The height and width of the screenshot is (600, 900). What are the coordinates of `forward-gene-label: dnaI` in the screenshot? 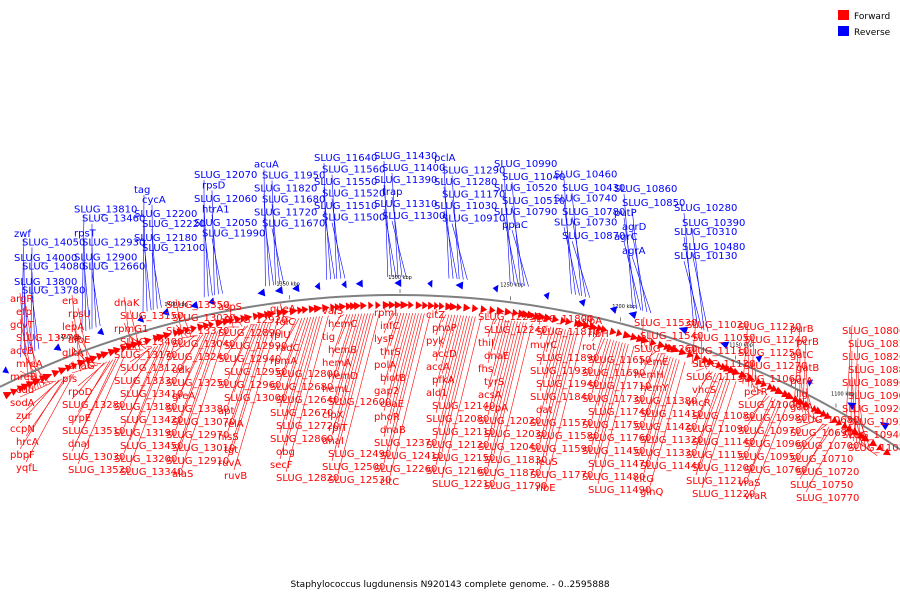 It's located at (333, 441).